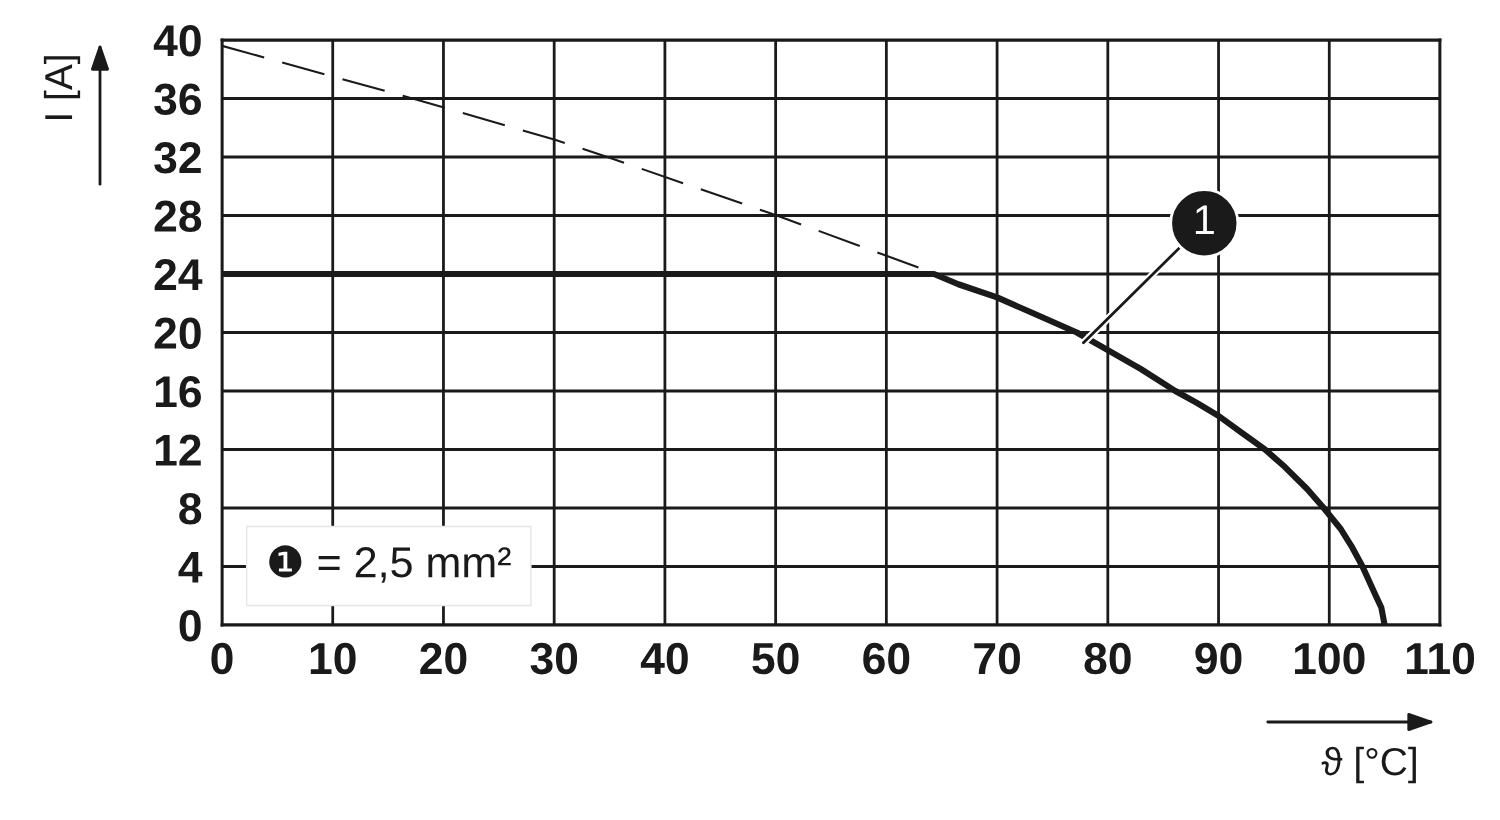  I want to click on x-tick-label: 20, so click(443, 658).